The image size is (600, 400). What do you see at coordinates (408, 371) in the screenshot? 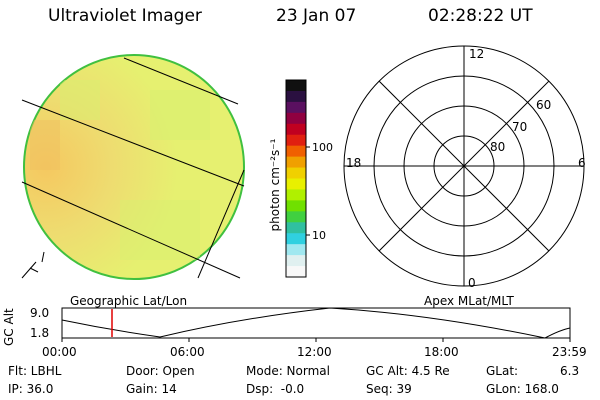
I see `info-gcalt: GC Alt: 4.5 Re` at bounding box center [408, 371].